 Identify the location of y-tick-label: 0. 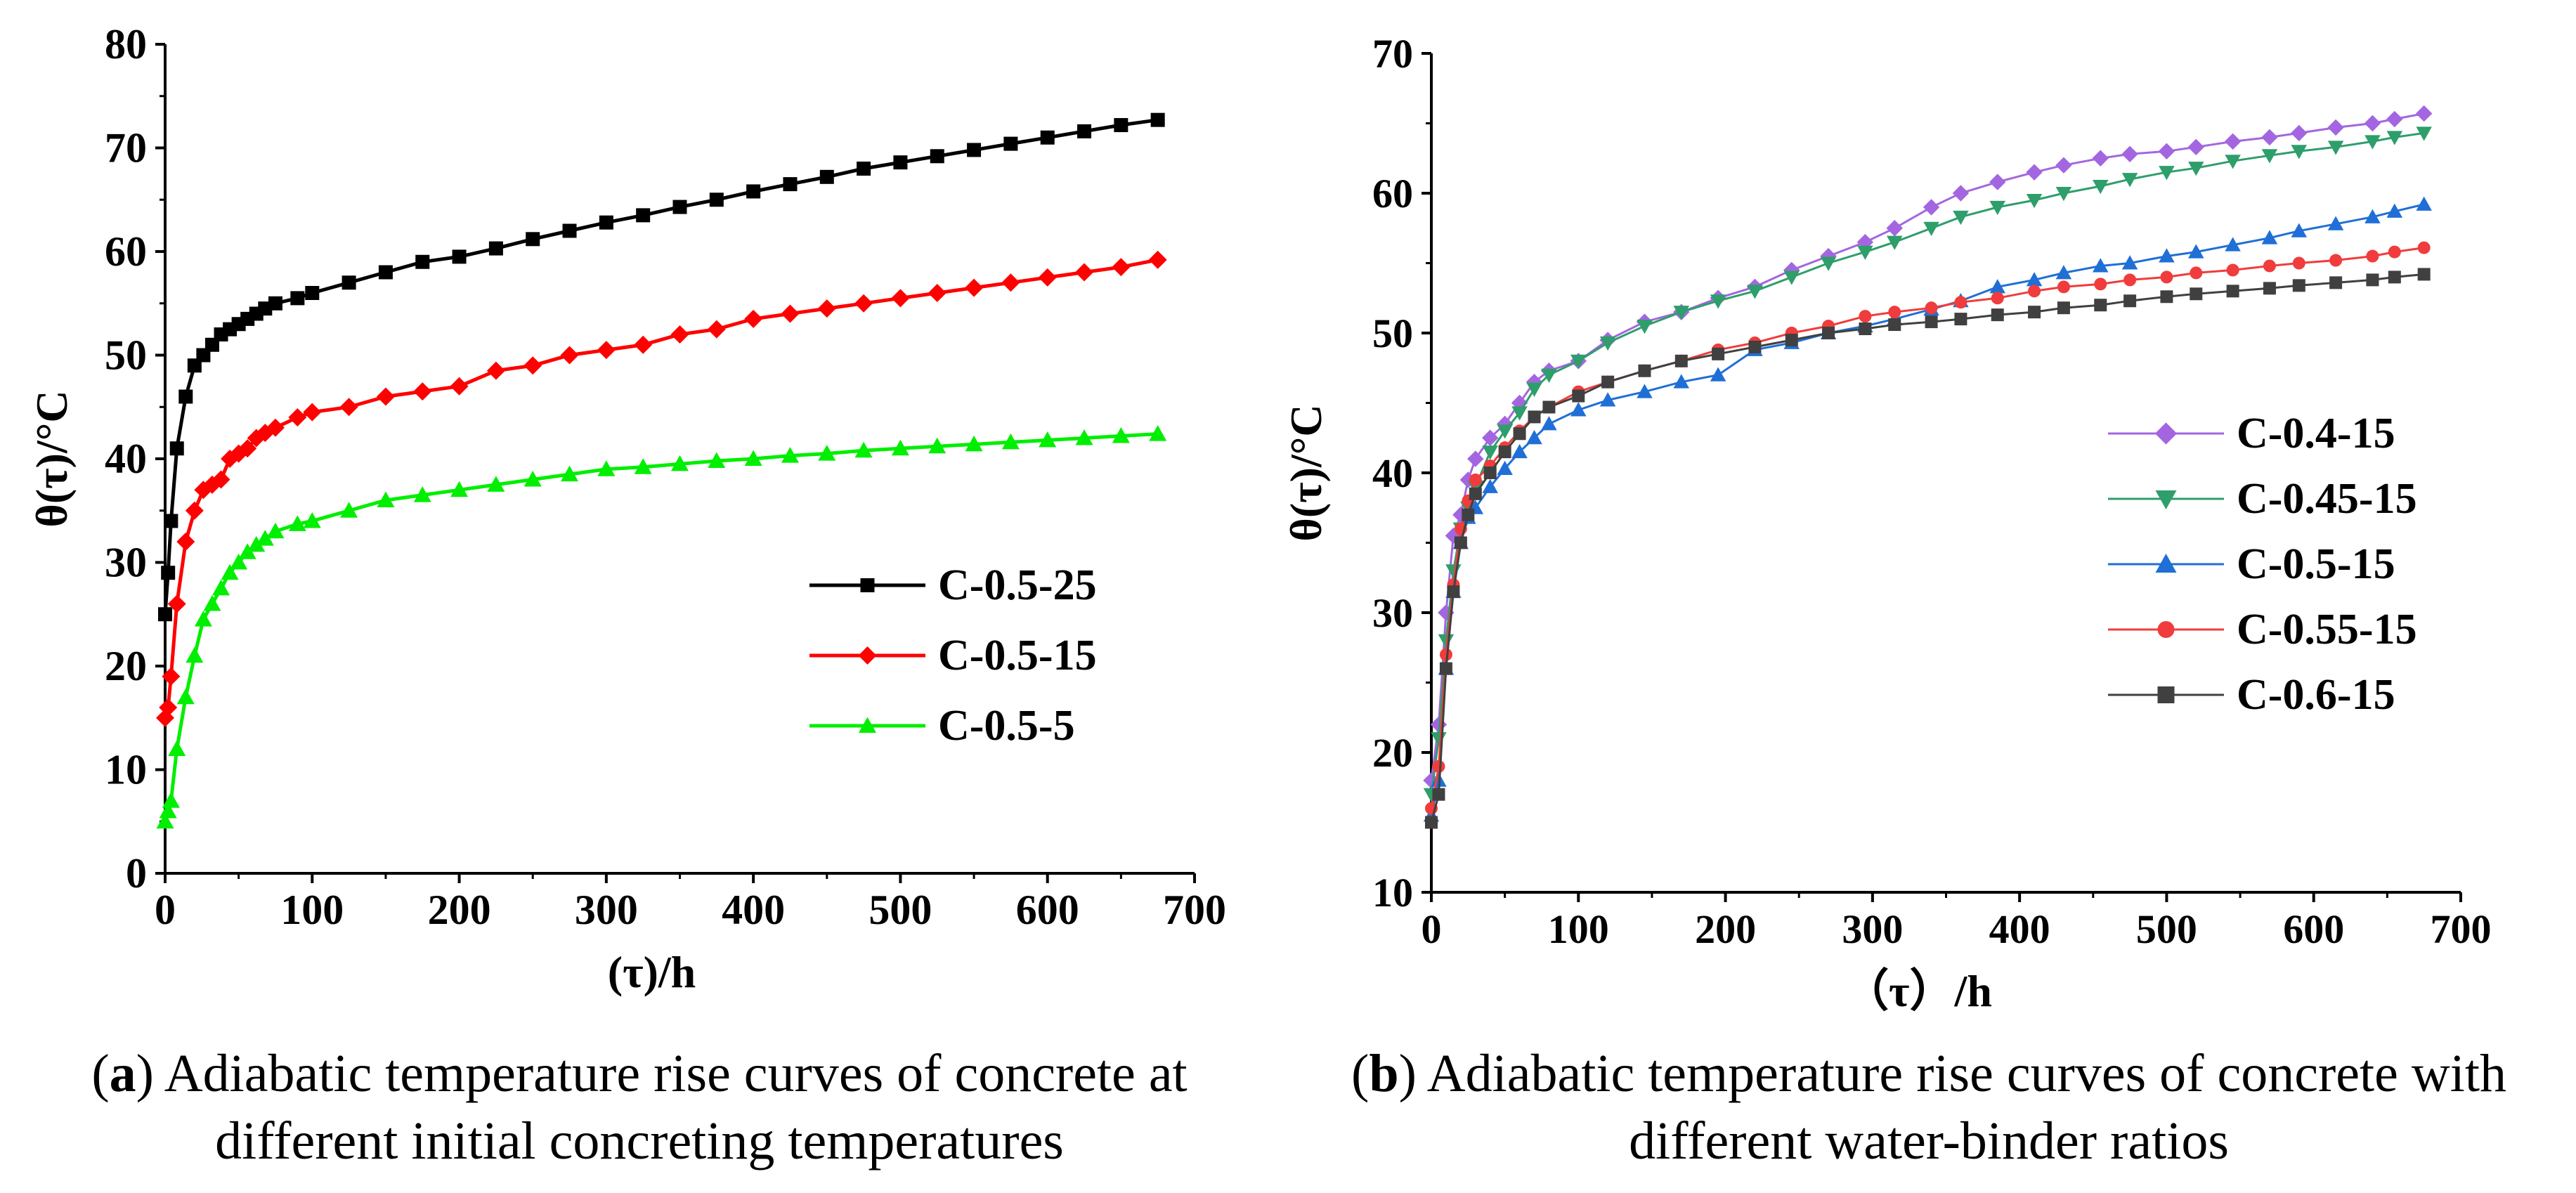
(136, 873).